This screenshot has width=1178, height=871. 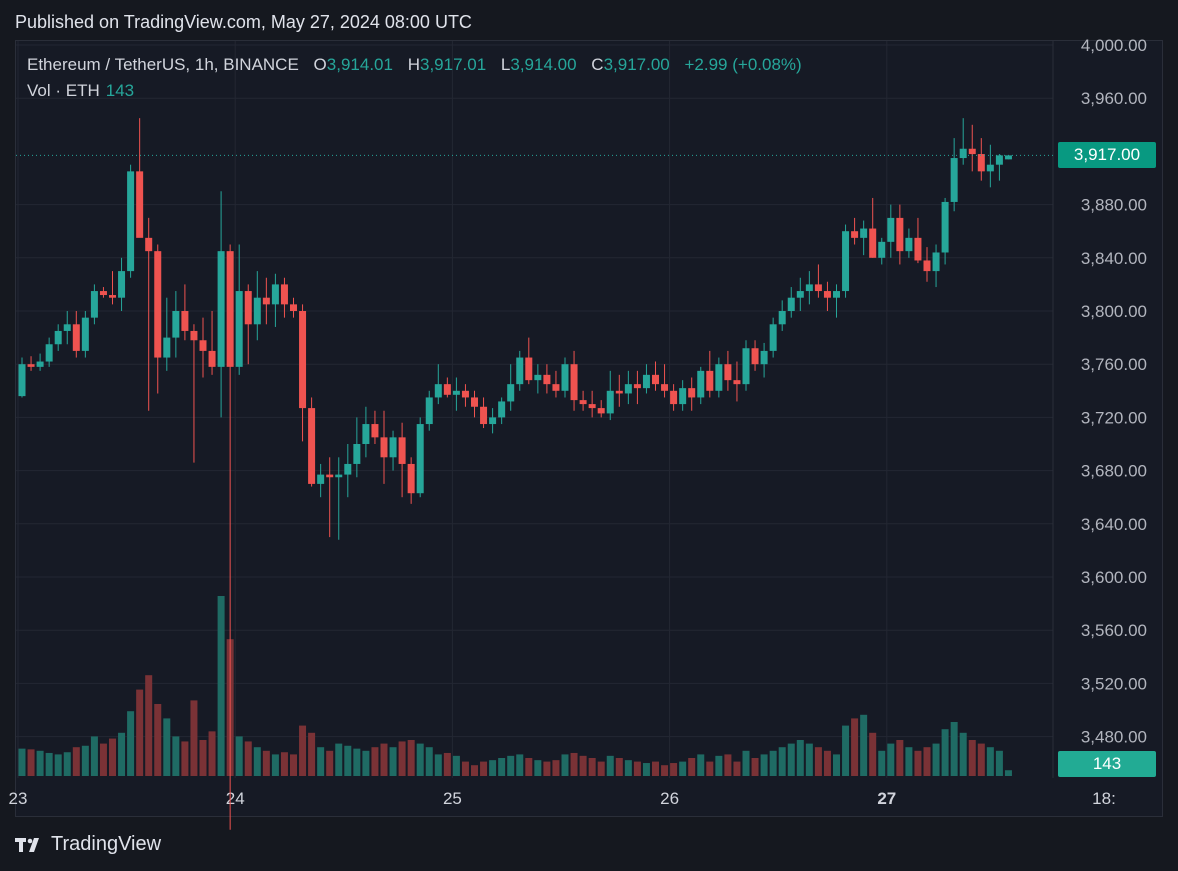 What do you see at coordinates (1114, 311) in the screenshot?
I see `y-tick-label: 3,800.00` at bounding box center [1114, 311].